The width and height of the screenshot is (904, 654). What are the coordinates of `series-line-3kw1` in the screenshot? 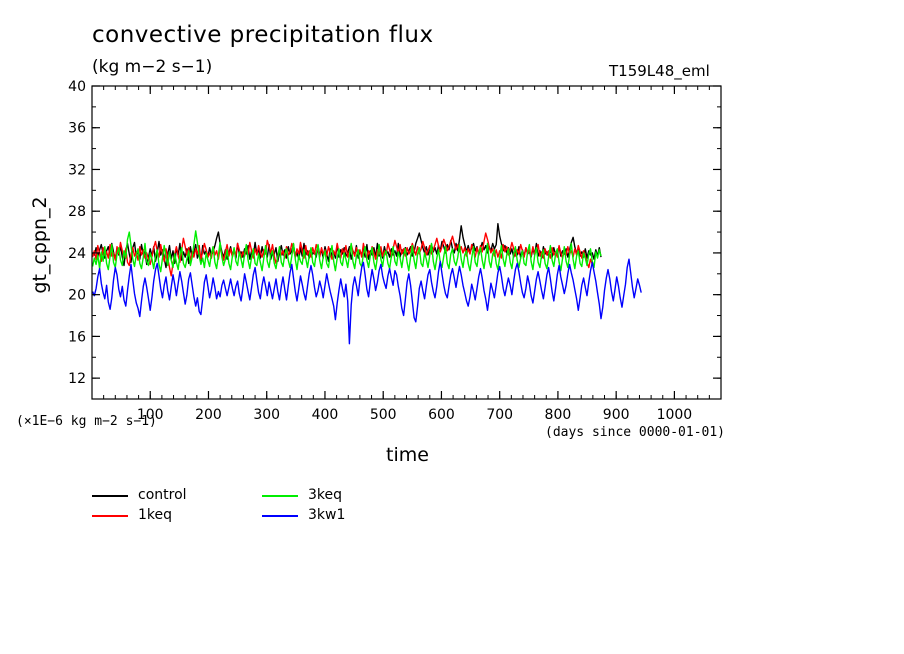 It's located at (366, 301).